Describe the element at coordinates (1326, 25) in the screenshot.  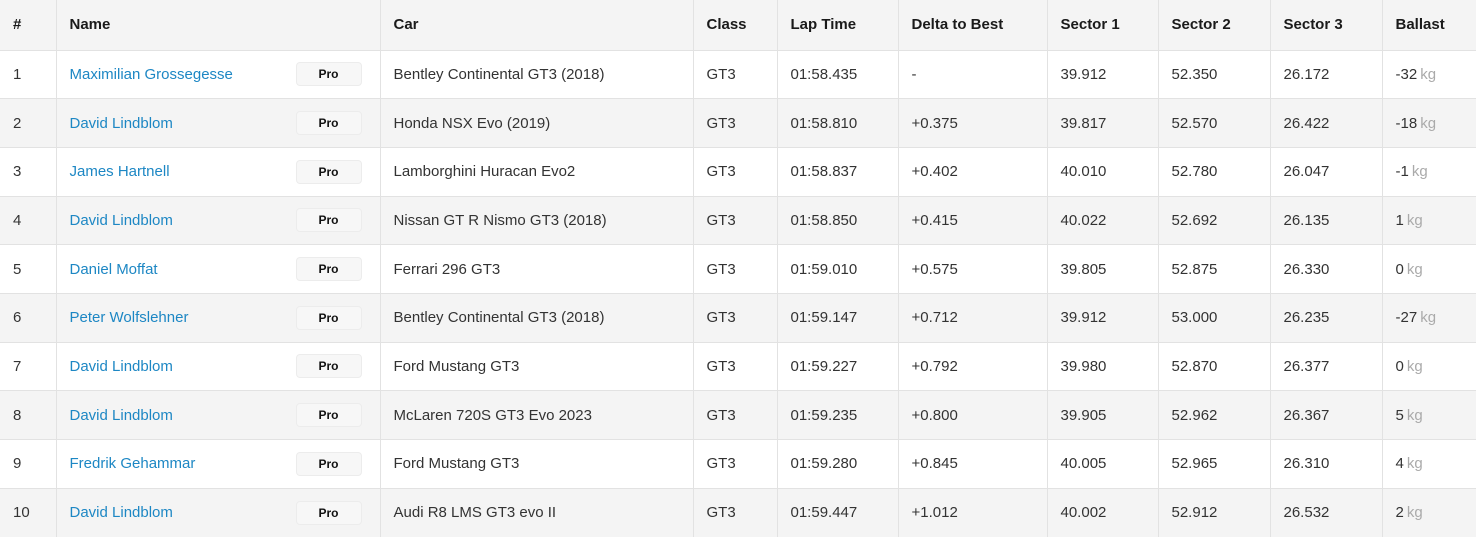
I see `col-header-sector3: Sector 3` at that location.